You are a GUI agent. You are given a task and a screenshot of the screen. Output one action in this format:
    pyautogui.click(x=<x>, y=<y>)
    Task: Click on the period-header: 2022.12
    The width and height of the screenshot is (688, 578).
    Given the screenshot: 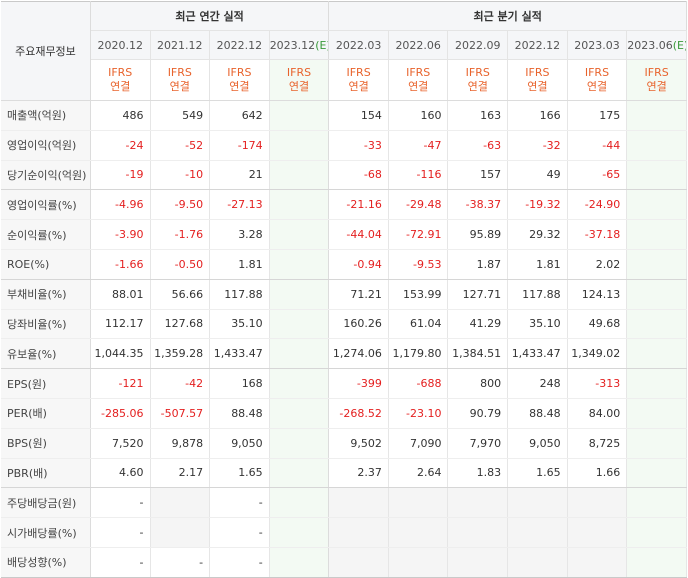 What is the action you would take?
    pyautogui.click(x=239, y=45)
    